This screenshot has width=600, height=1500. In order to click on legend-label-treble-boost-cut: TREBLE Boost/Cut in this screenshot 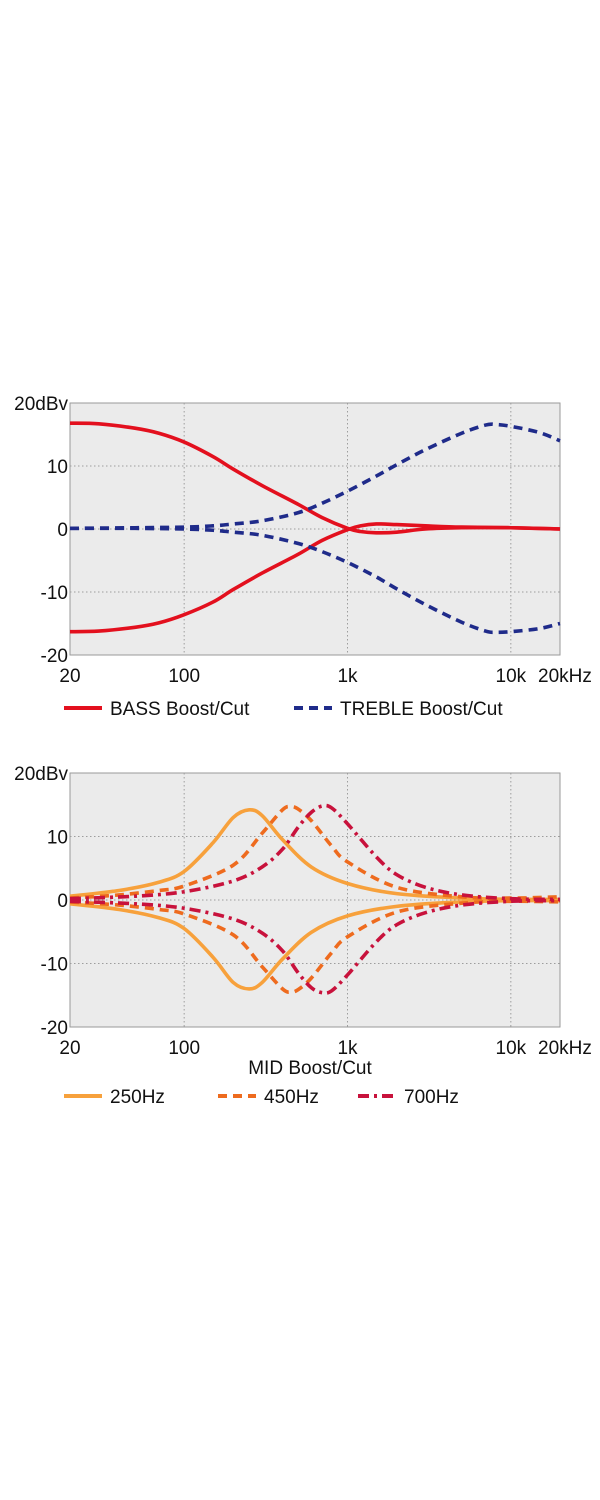, I will do `click(421, 709)`.